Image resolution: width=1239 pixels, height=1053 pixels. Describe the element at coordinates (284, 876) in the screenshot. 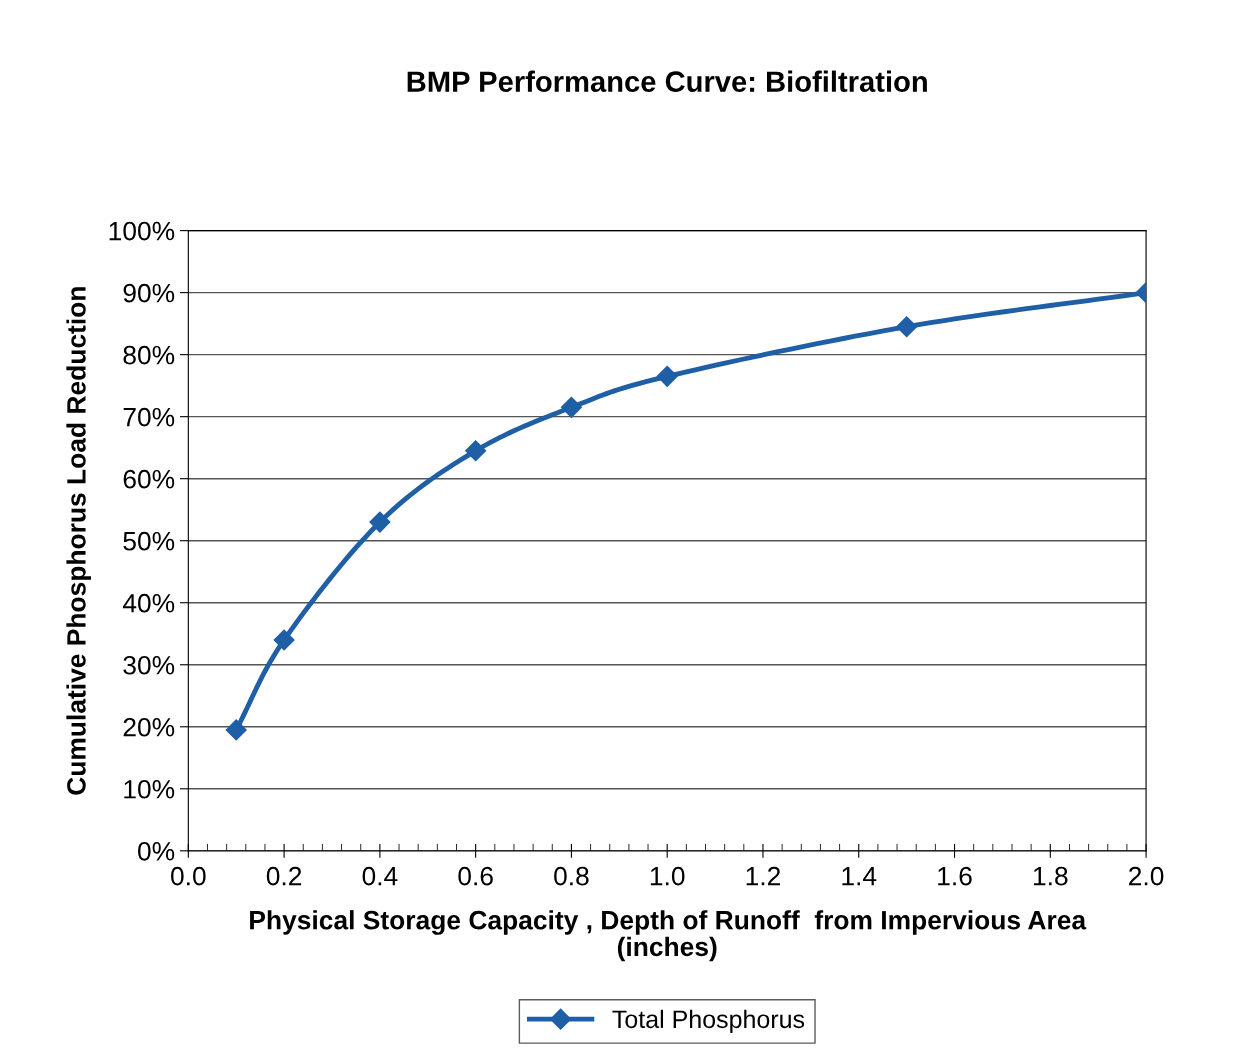

I see `x-tick-label: 0.2` at that location.